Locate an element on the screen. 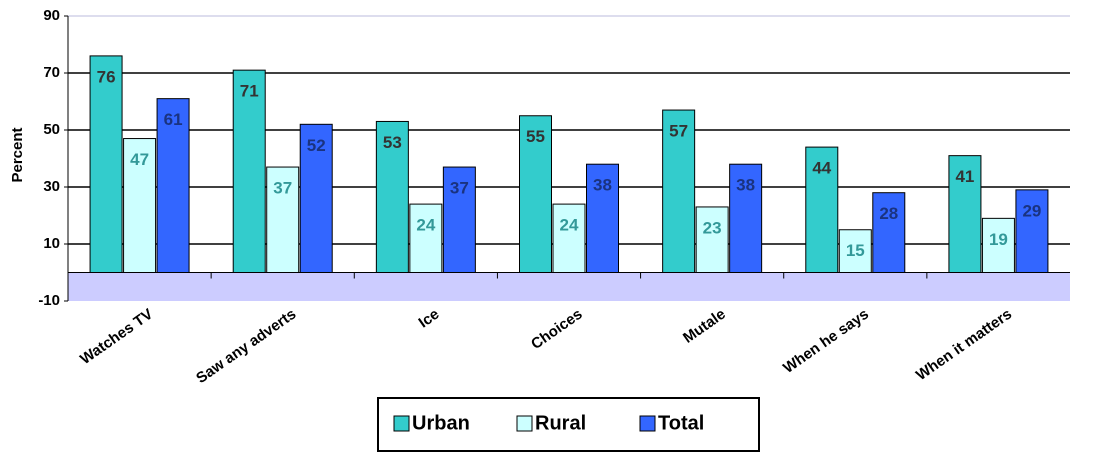 The image size is (1107, 452). y-tick-label: 50 is located at coordinates (51, 129).